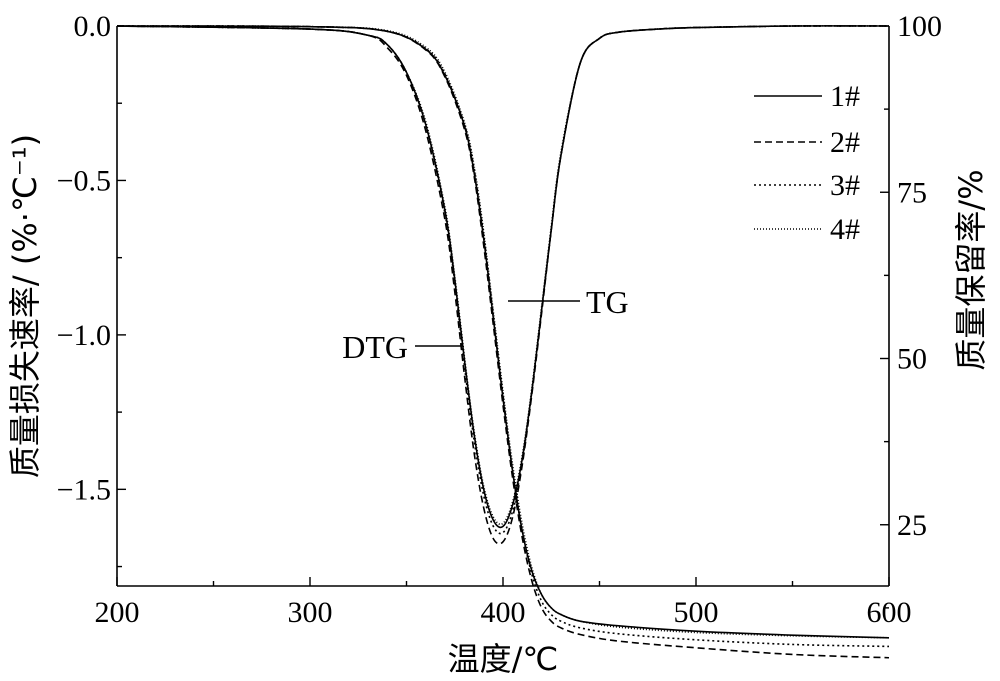 The width and height of the screenshot is (1000, 681). What do you see at coordinates (607, 302) in the screenshot?
I see `tg-label: TG` at bounding box center [607, 302].